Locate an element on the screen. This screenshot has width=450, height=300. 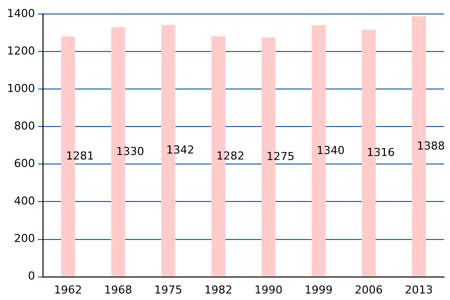
x-tick-label: 1975 is located at coordinates (168, 289).